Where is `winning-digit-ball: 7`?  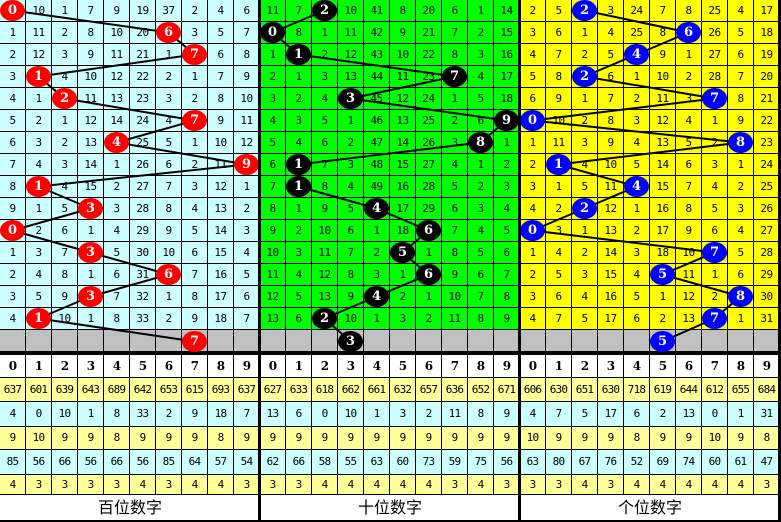 winning-digit-ball: 7 is located at coordinates (714, 318).